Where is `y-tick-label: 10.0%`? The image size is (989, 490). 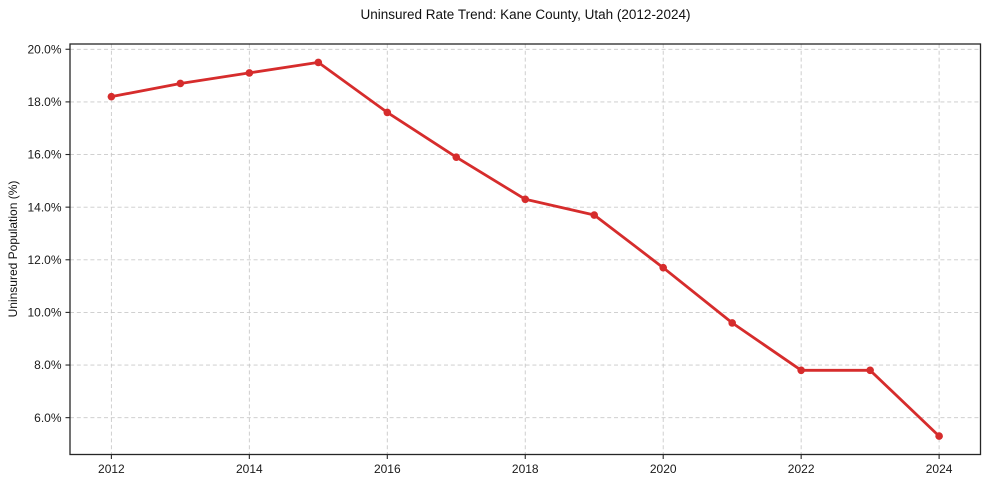
y-tick-label: 10.0% is located at coordinates (44, 313).